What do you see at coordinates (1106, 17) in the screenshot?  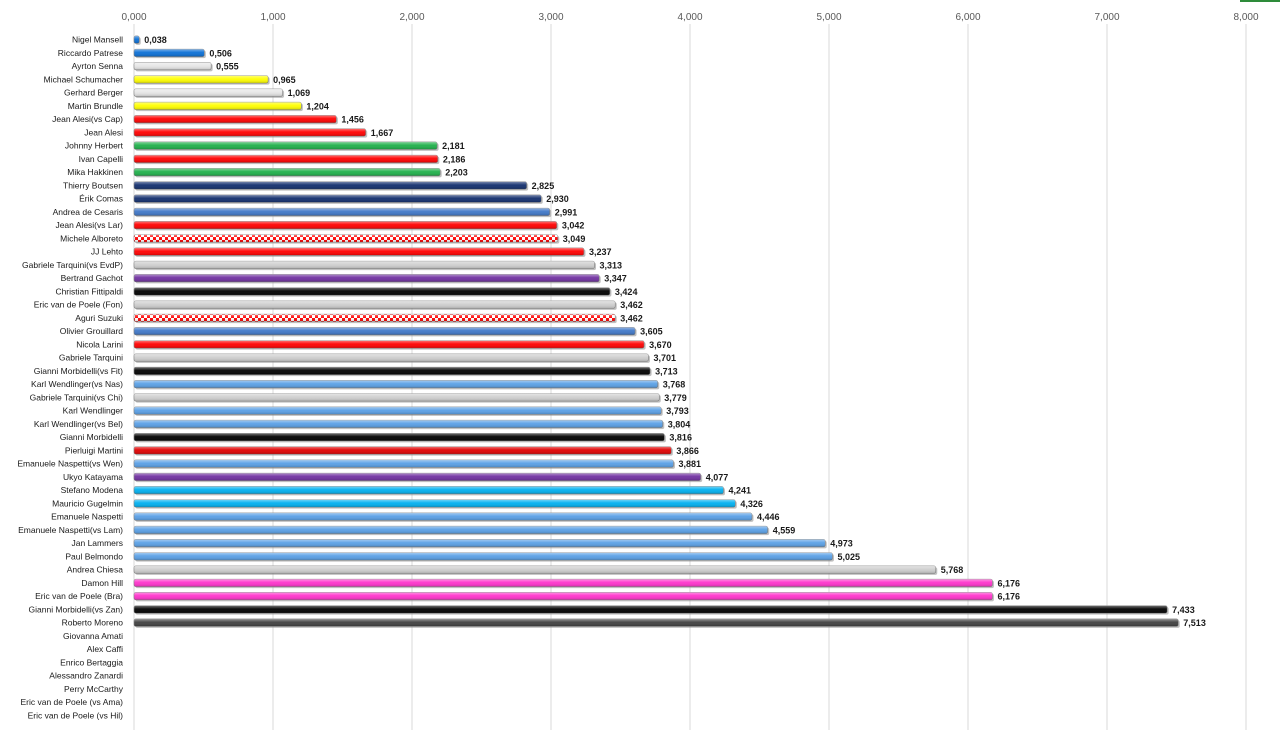 I see `x-tick-label: 7,000` at bounding box center [1106, 17].